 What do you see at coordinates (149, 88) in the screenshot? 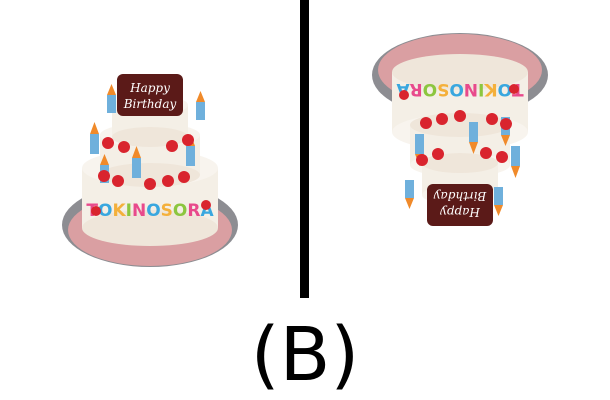
I see `plaque-line-1: Happy` at bounding box center [149, 88].